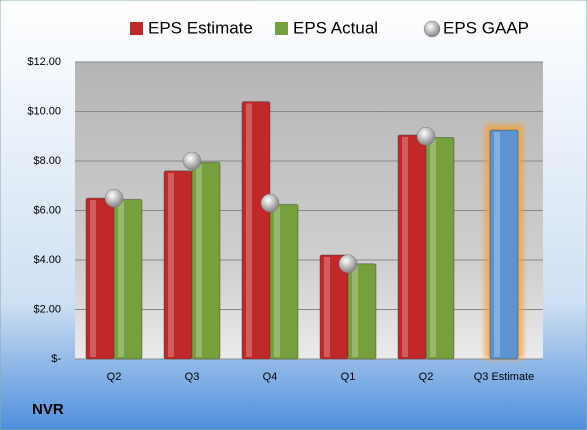 This screenshot has width=587, height=430. I want to click on y-tick-label: $4.00, so click(47, 260).